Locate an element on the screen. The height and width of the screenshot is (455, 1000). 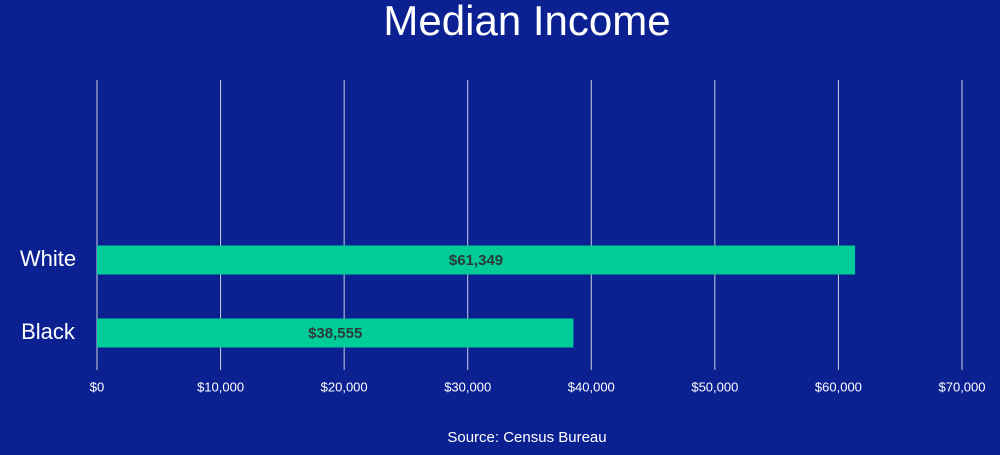
y-tick-label: White is located at coordinates (48, 258).